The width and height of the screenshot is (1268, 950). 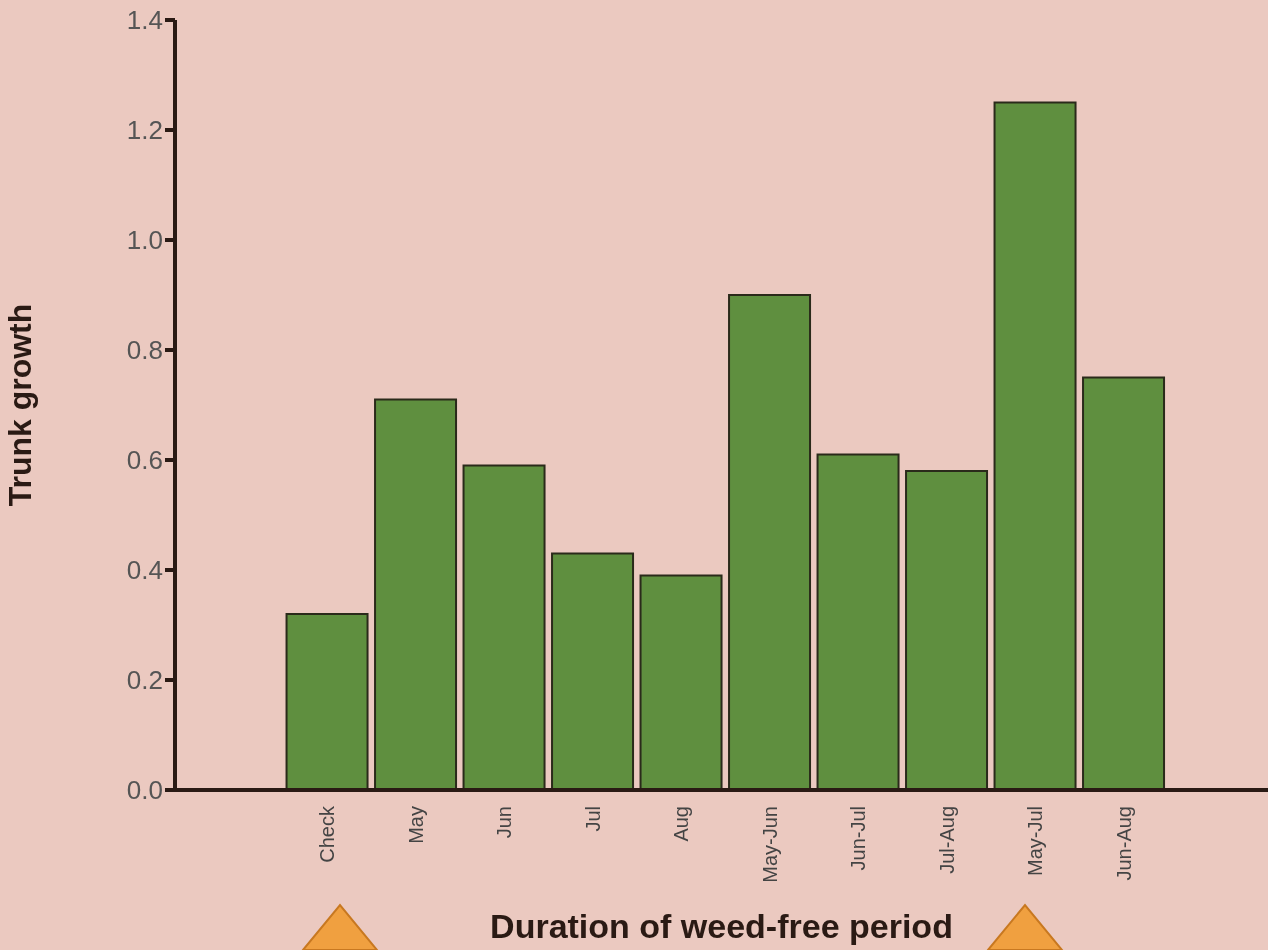 I want to click on x-tick-label: Jun-Aug, so click(x=1123, y=843).